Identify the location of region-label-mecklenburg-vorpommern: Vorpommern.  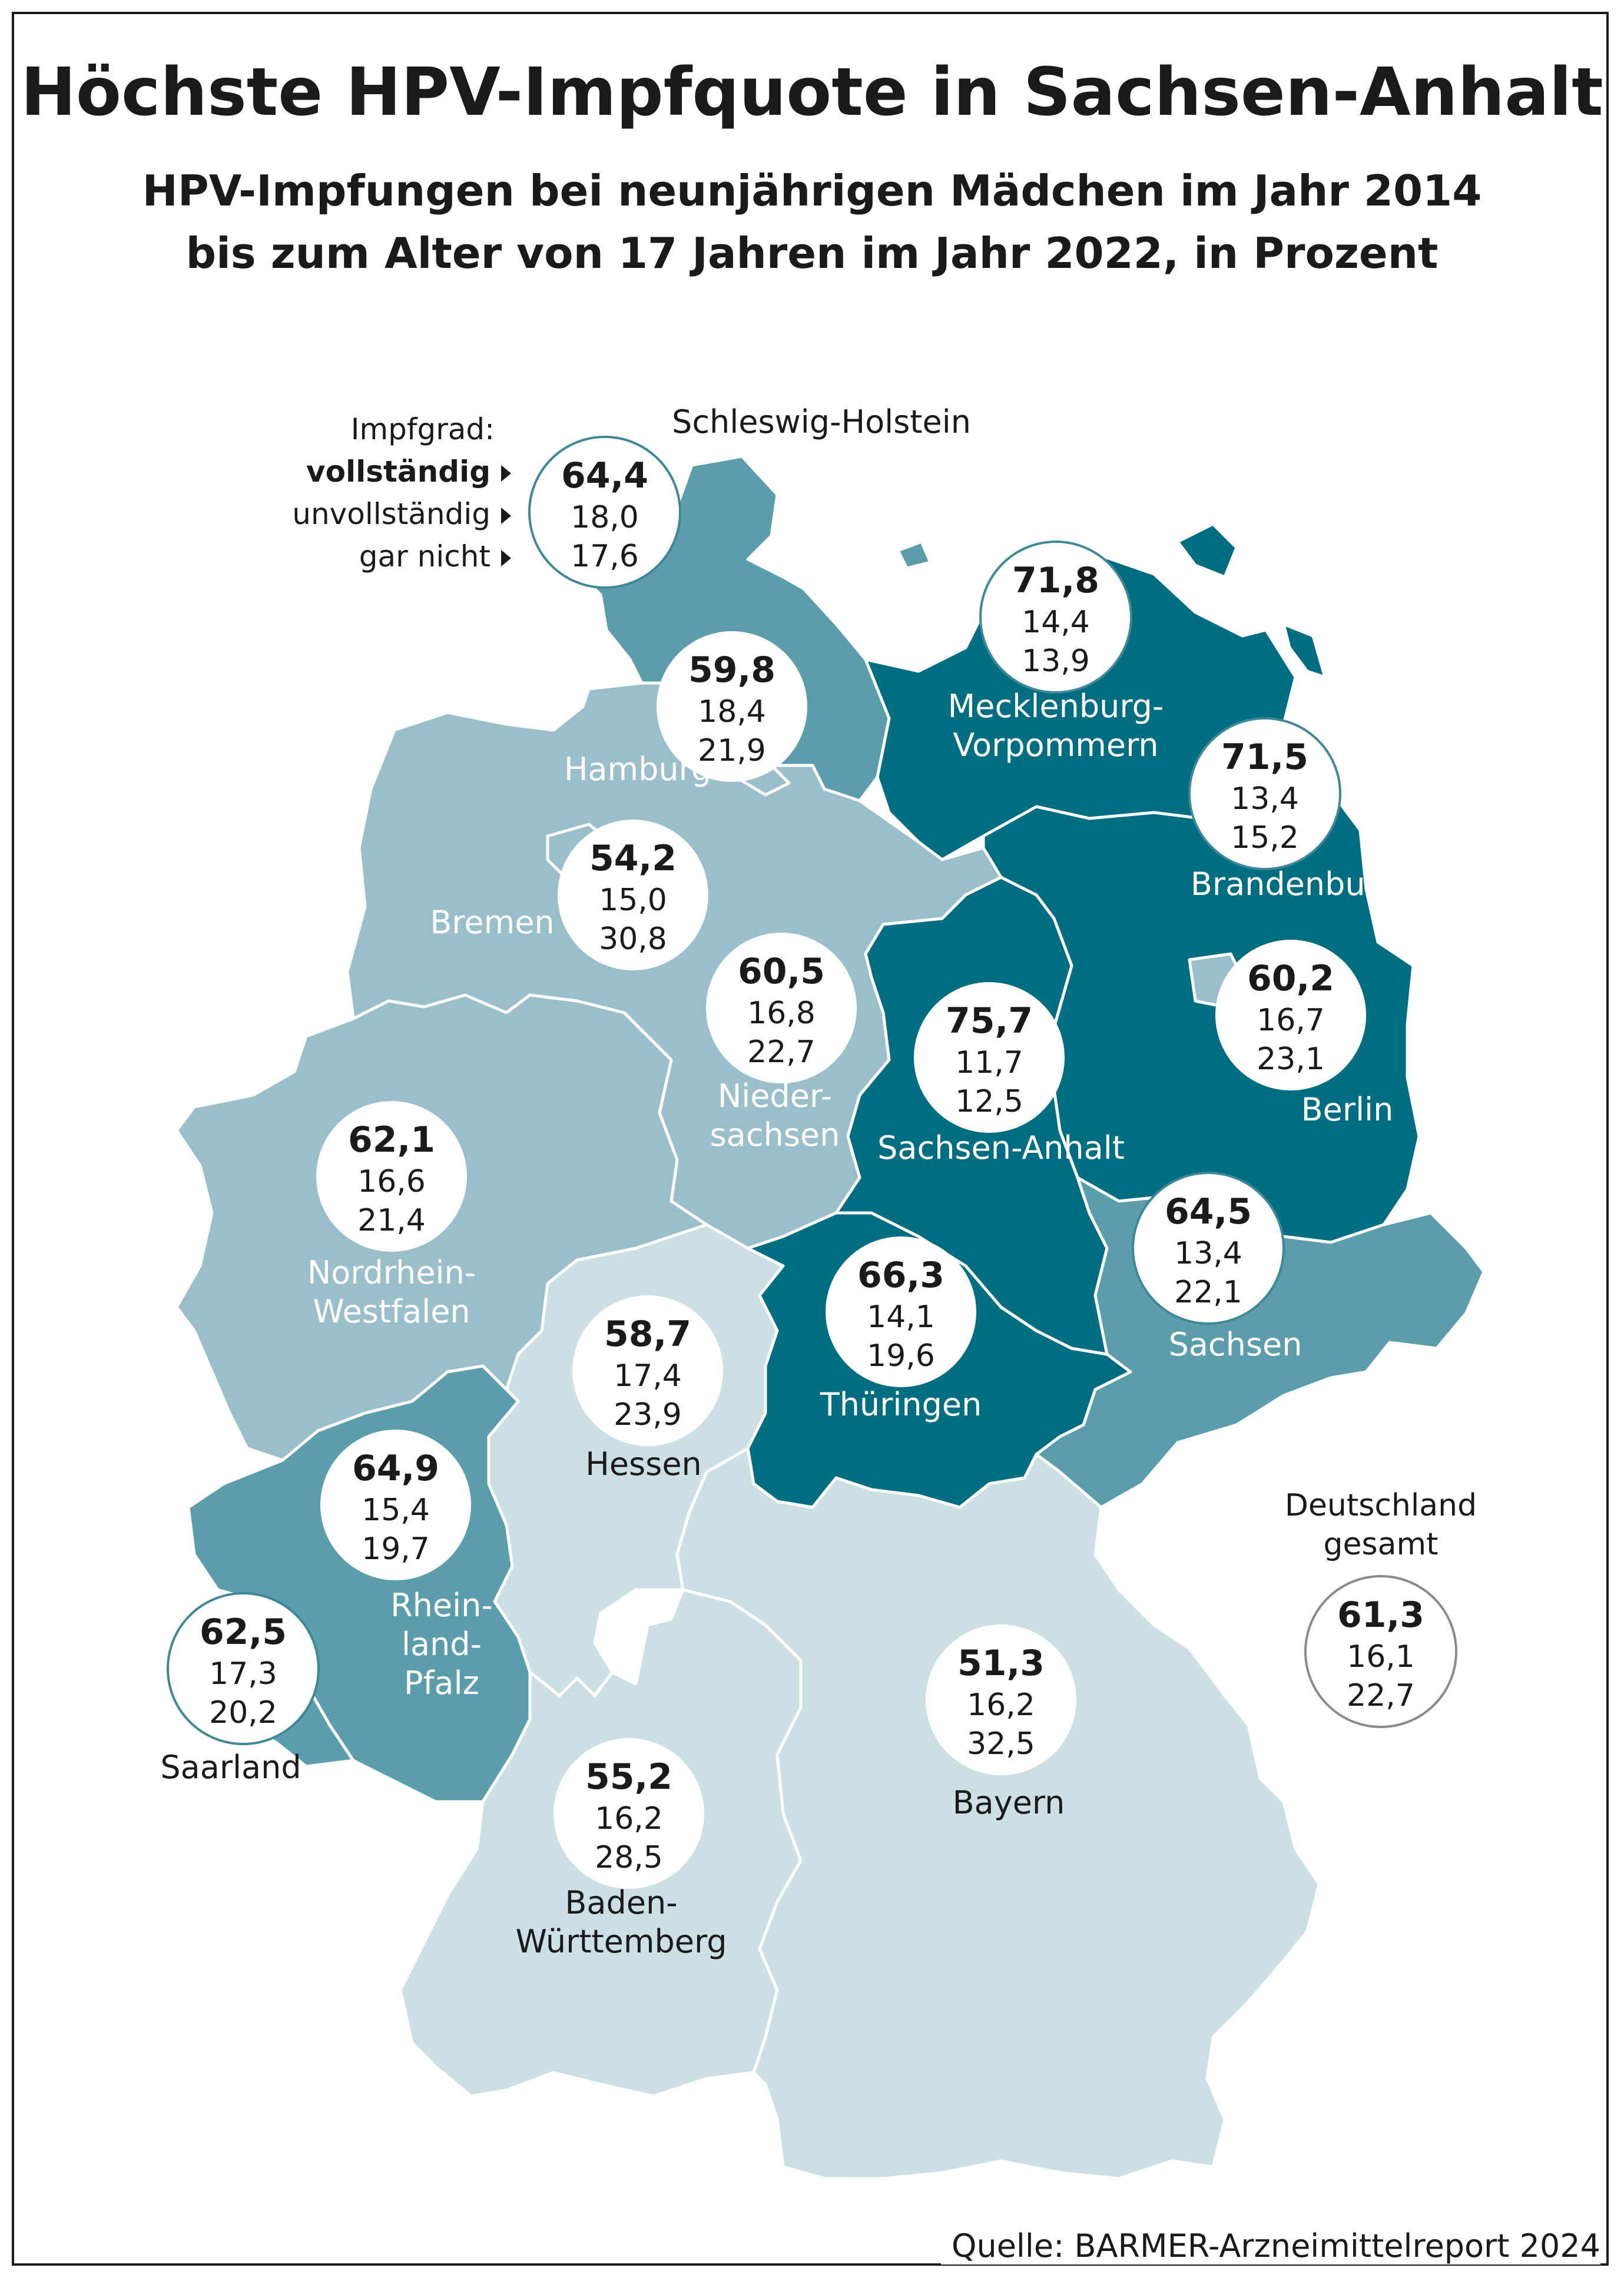
(1055, 745).